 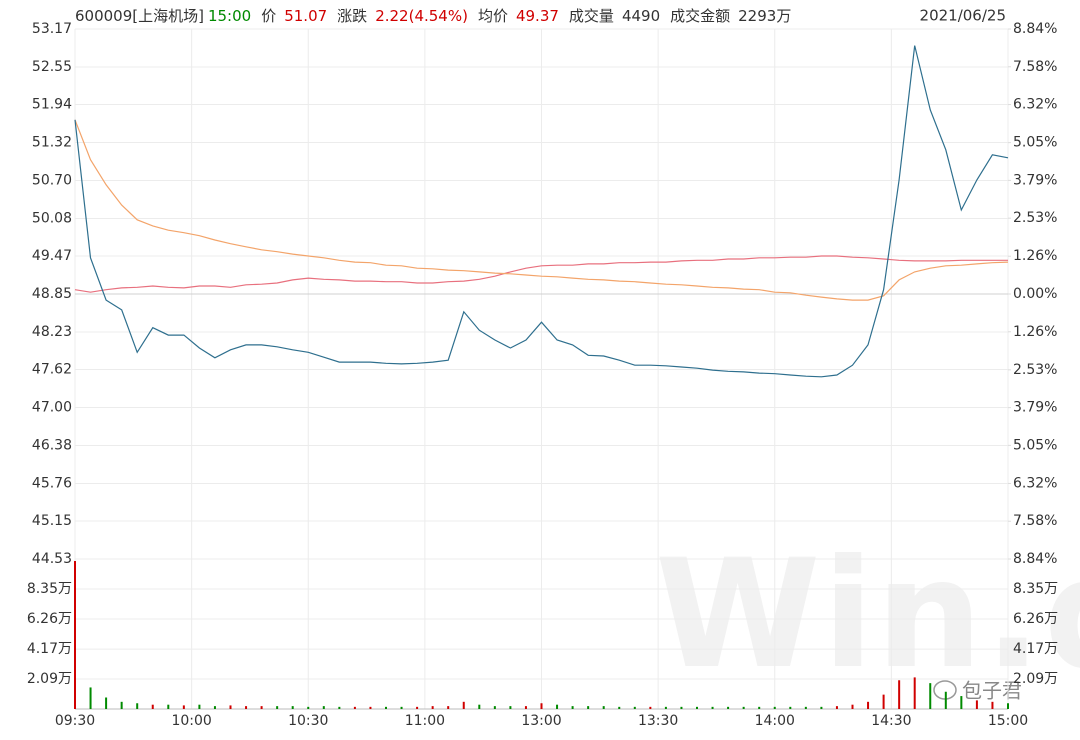 I want to click on y-tick-label: 48.23, so click(x=52, y=332).